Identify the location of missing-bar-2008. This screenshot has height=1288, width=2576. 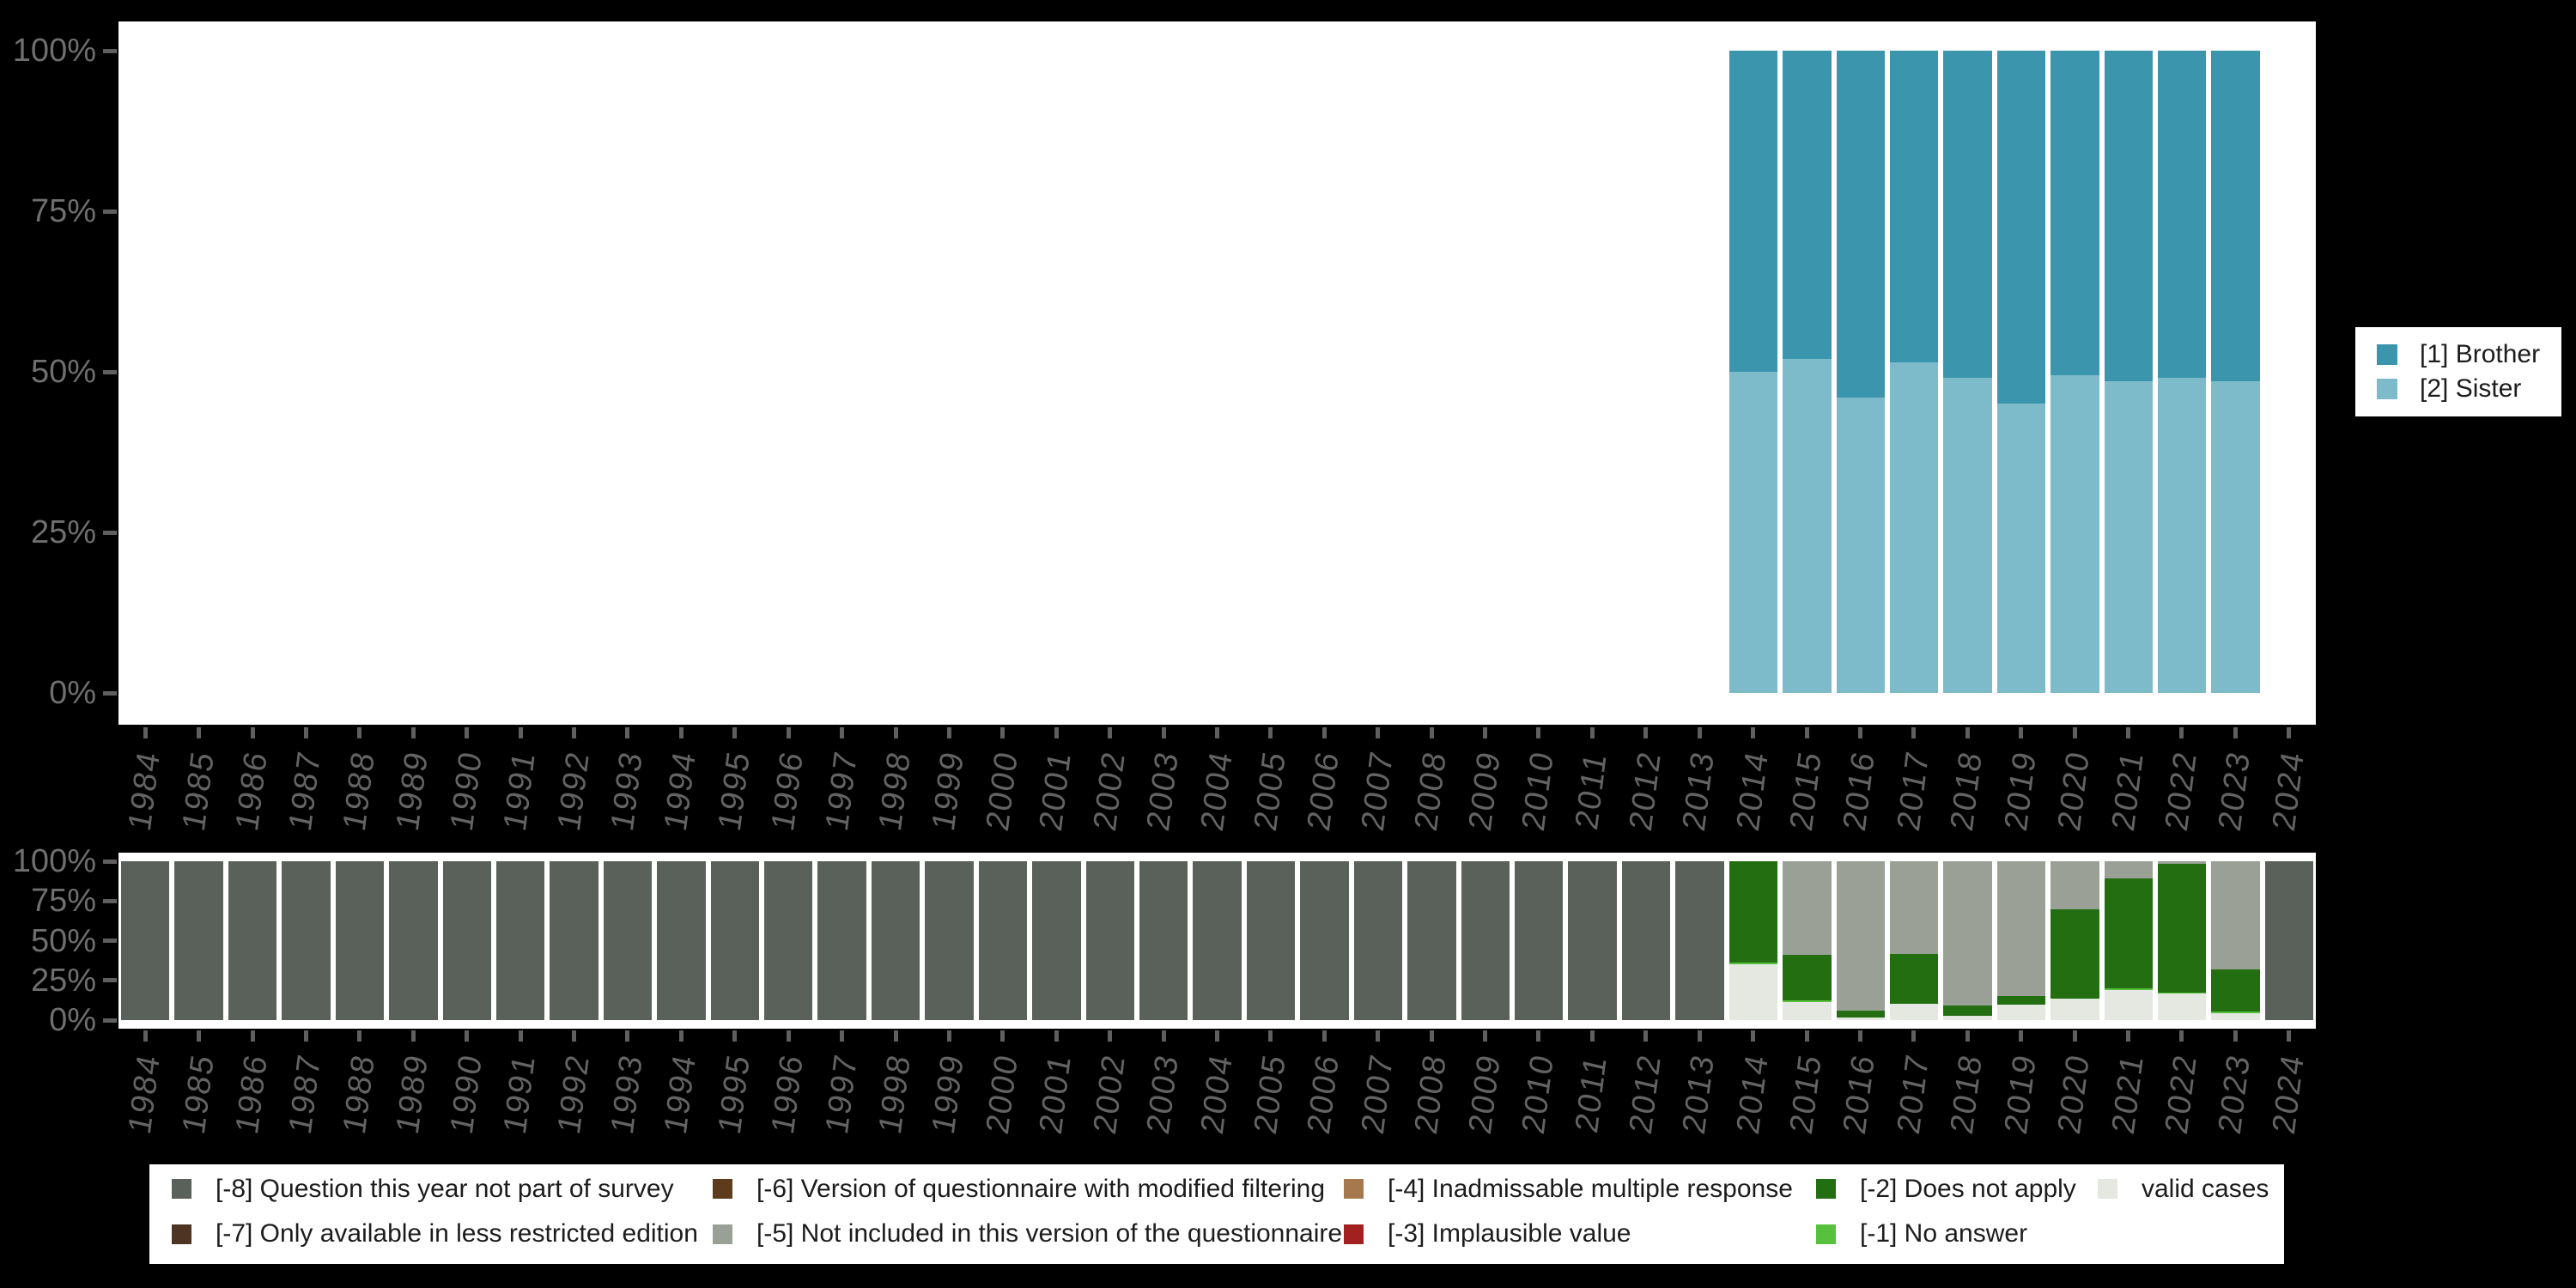
(1431, 940).